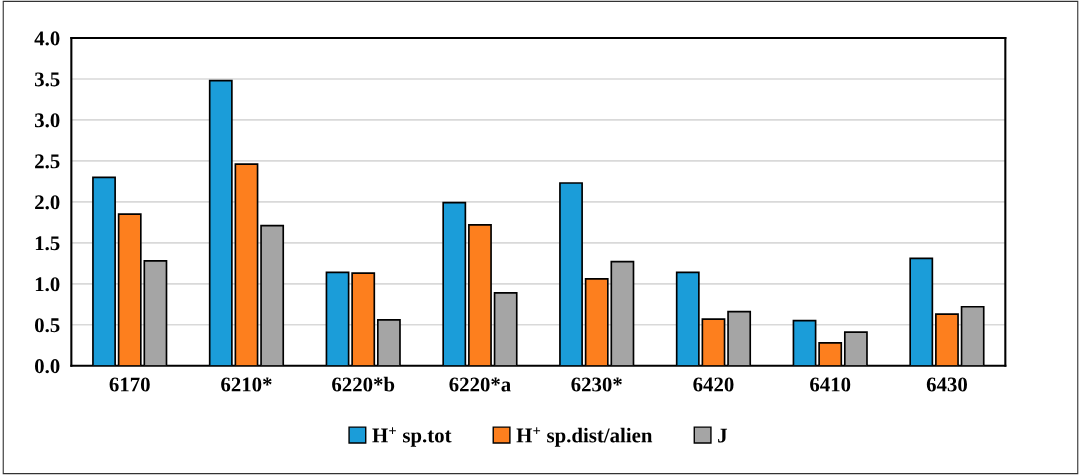  Describe the element at coordinates (47, 284) in the screenshot. I see `y-tick-label: 1.0` at that location.